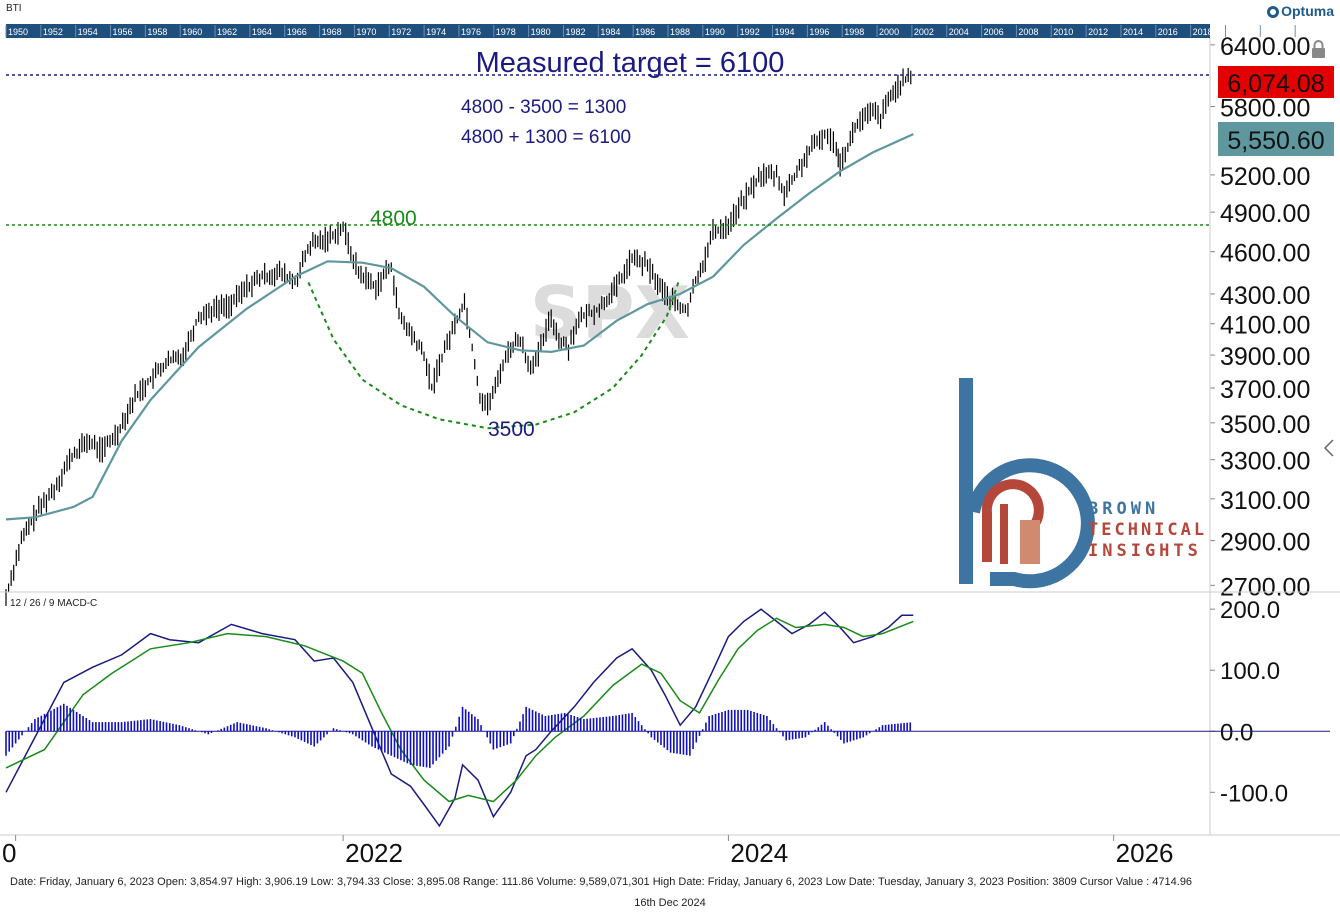 Image resolution: width=1340 pixels, height=924 pixels. Describe the element at coordinates (959, 32) in the screenshot. I see `timeline-year-2004: 2004` at that location.